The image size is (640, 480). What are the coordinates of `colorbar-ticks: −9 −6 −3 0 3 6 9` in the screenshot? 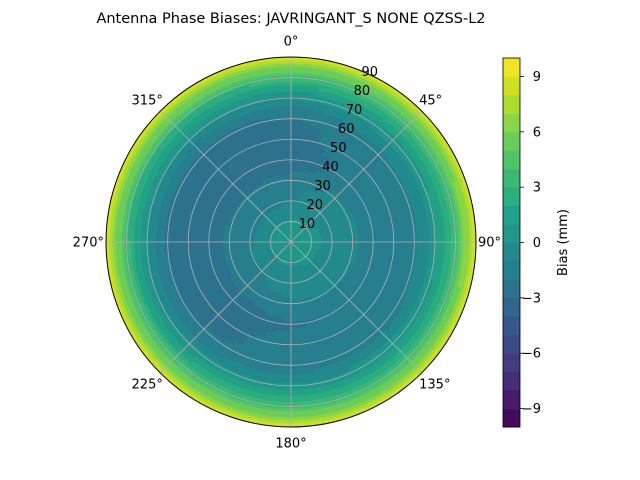 It's located at (530, 243).